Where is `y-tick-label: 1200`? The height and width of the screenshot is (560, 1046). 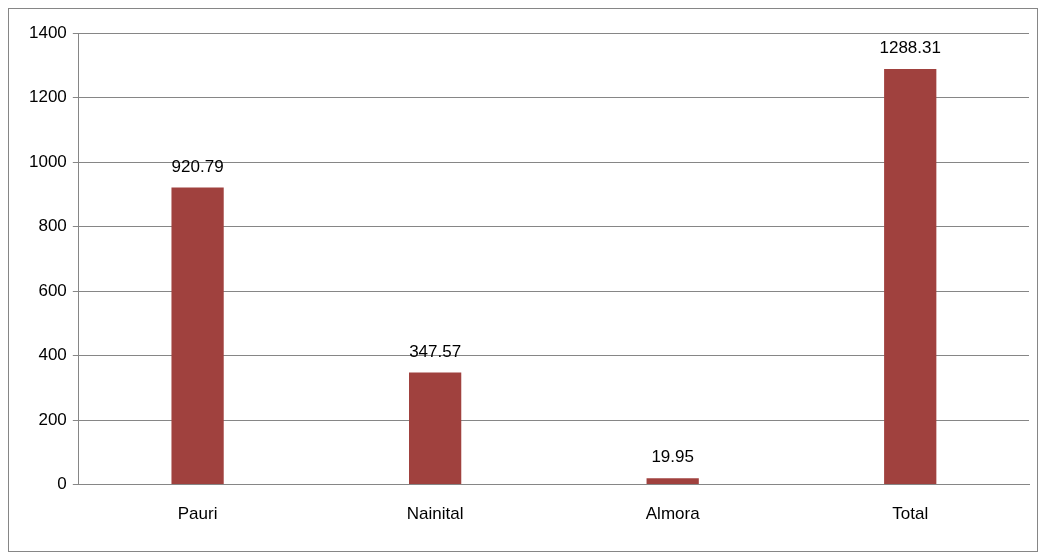
y-tick-label: 1200 is located at coordinates (47, 97).